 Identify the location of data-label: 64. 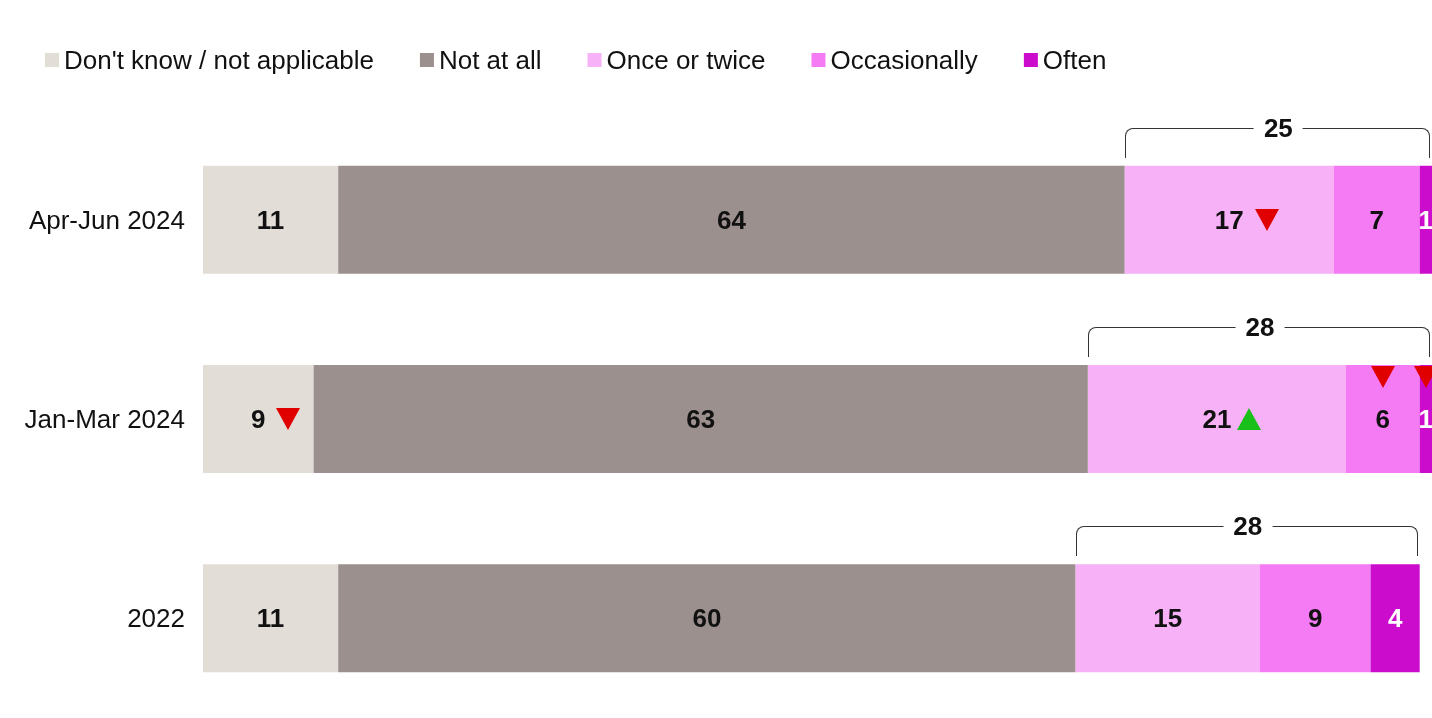
(732, 219).